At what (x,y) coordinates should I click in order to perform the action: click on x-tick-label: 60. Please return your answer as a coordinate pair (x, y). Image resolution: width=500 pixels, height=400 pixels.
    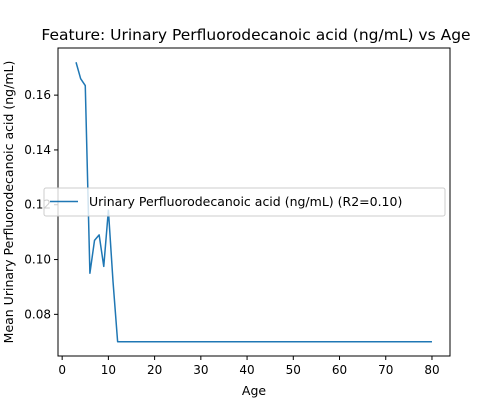
    Looking at the image, I should click on (339, 370).